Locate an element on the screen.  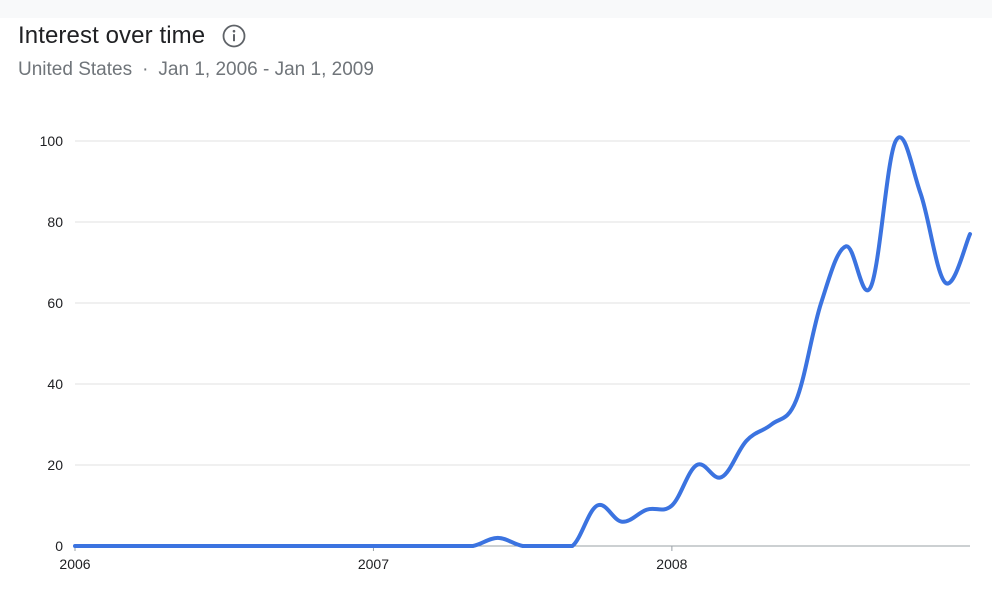
y-axis-ticks: 0 20 40 60 80 100 is located at coordinates (52, 343).